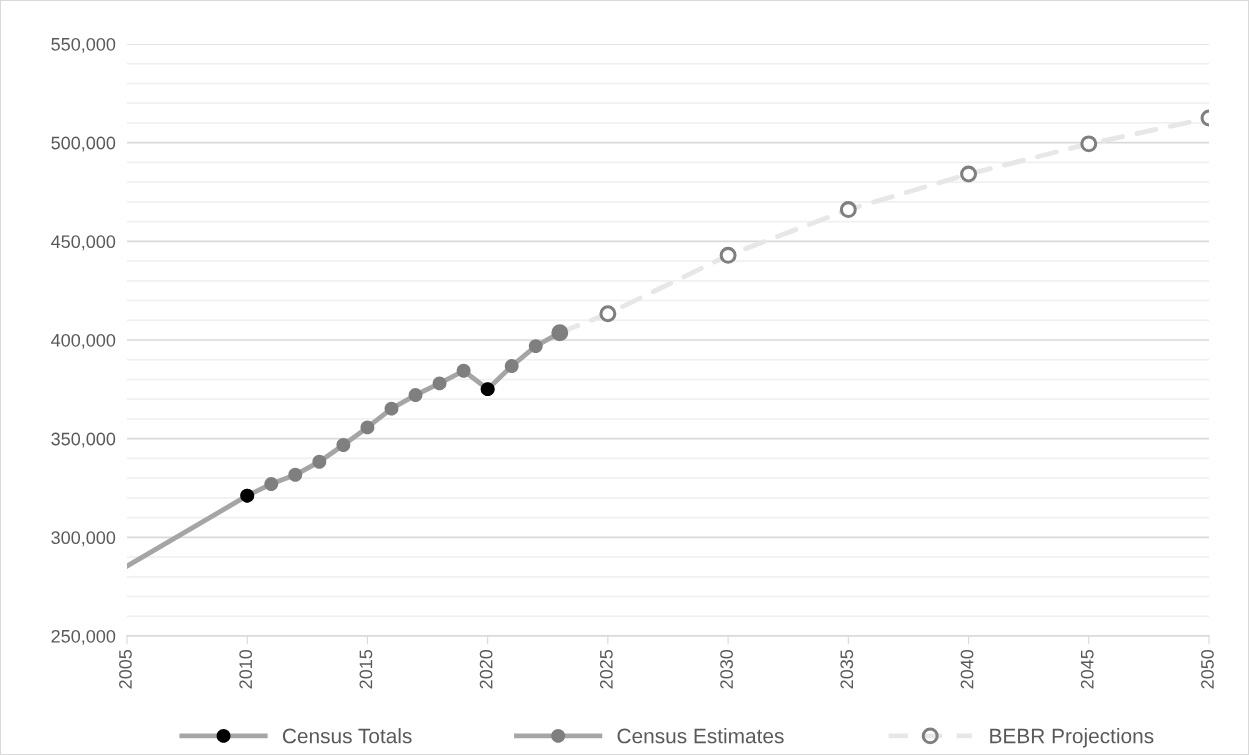  I want to click on x-tick-label: 2010, so click(246, 669).